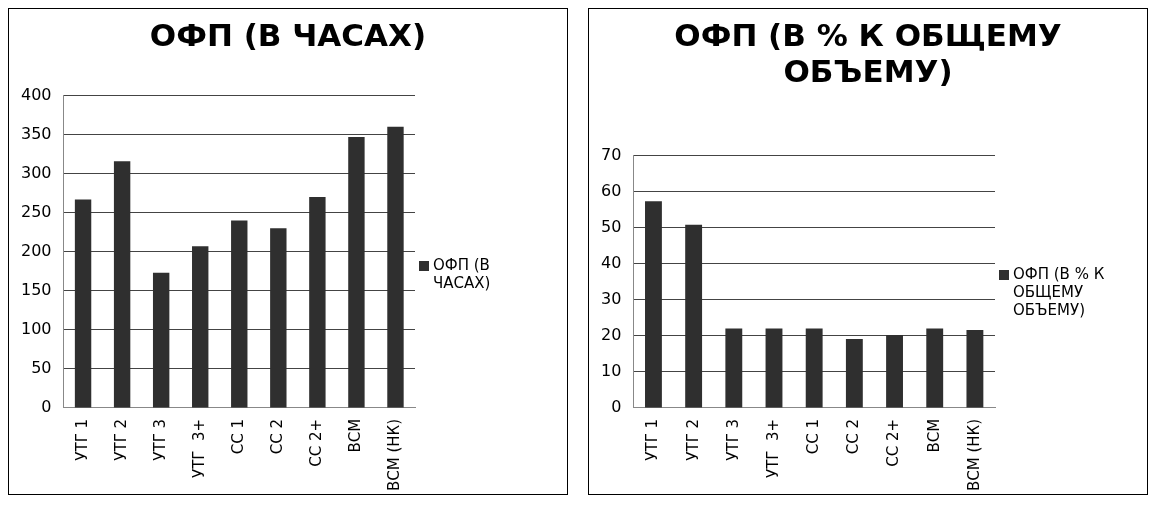  Describe the element at coordinates (36, 328) in the screenshot. I see `y-tick-label: 100` at that location.